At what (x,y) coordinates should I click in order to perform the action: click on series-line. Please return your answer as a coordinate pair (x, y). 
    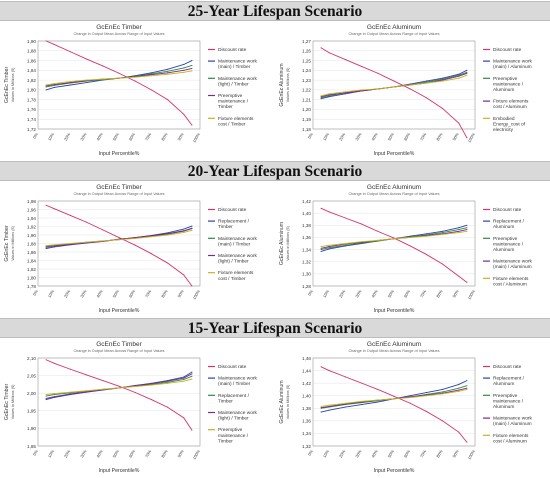
    Looking at the image, I should click on (394, 397).